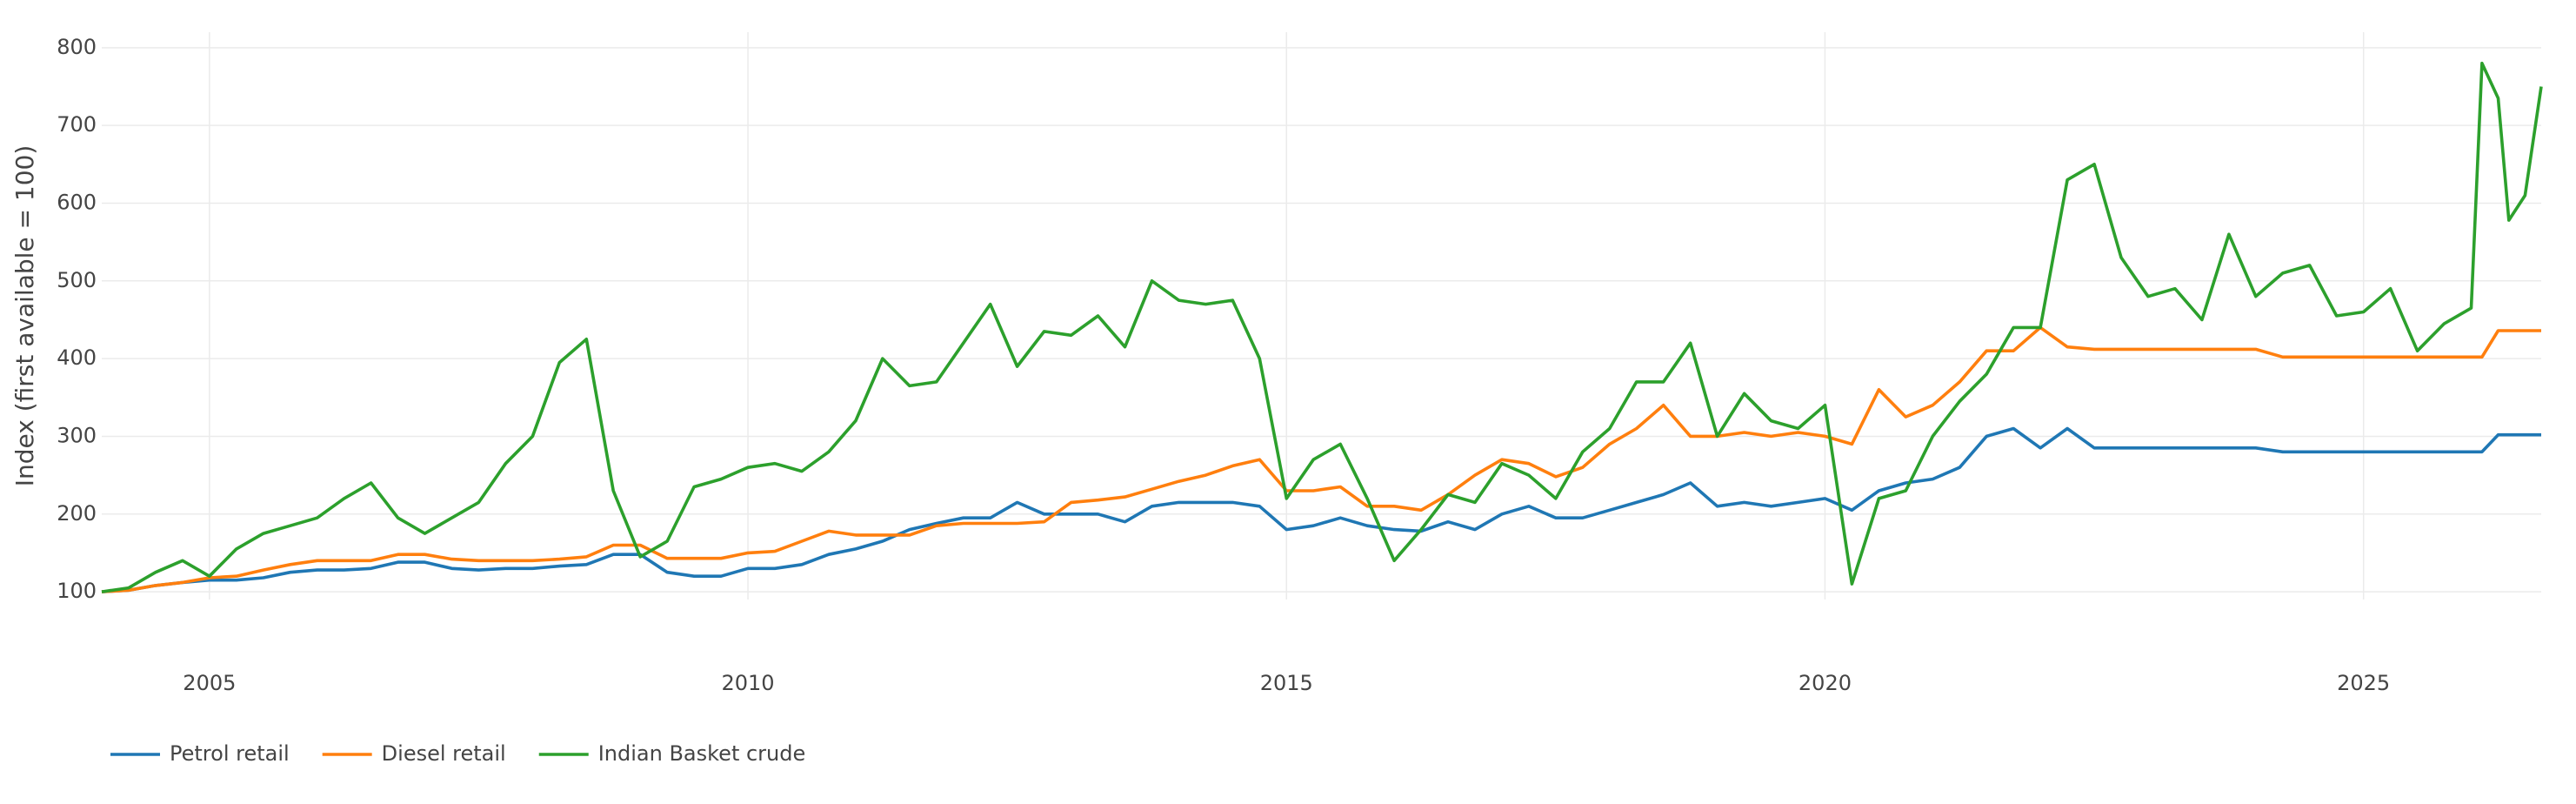 The width and height of the screenshot is (2576, 804). I want to click on y-tick-label: 800, so click(77, 47).